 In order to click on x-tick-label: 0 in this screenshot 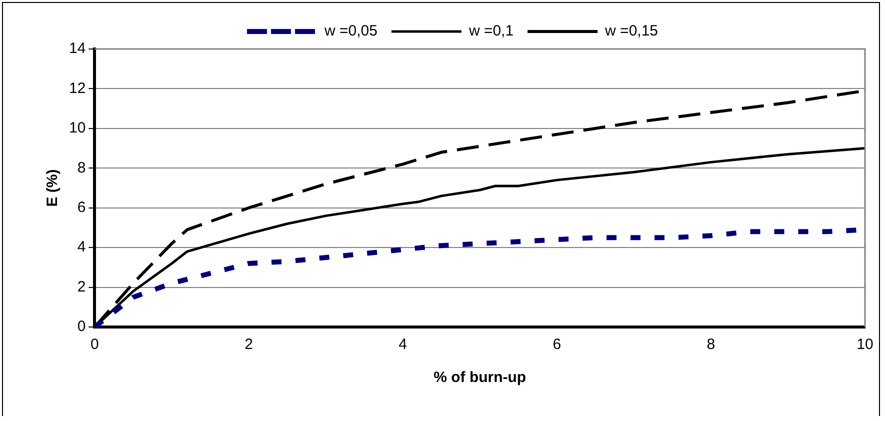, I will do `click(94, 345)`.